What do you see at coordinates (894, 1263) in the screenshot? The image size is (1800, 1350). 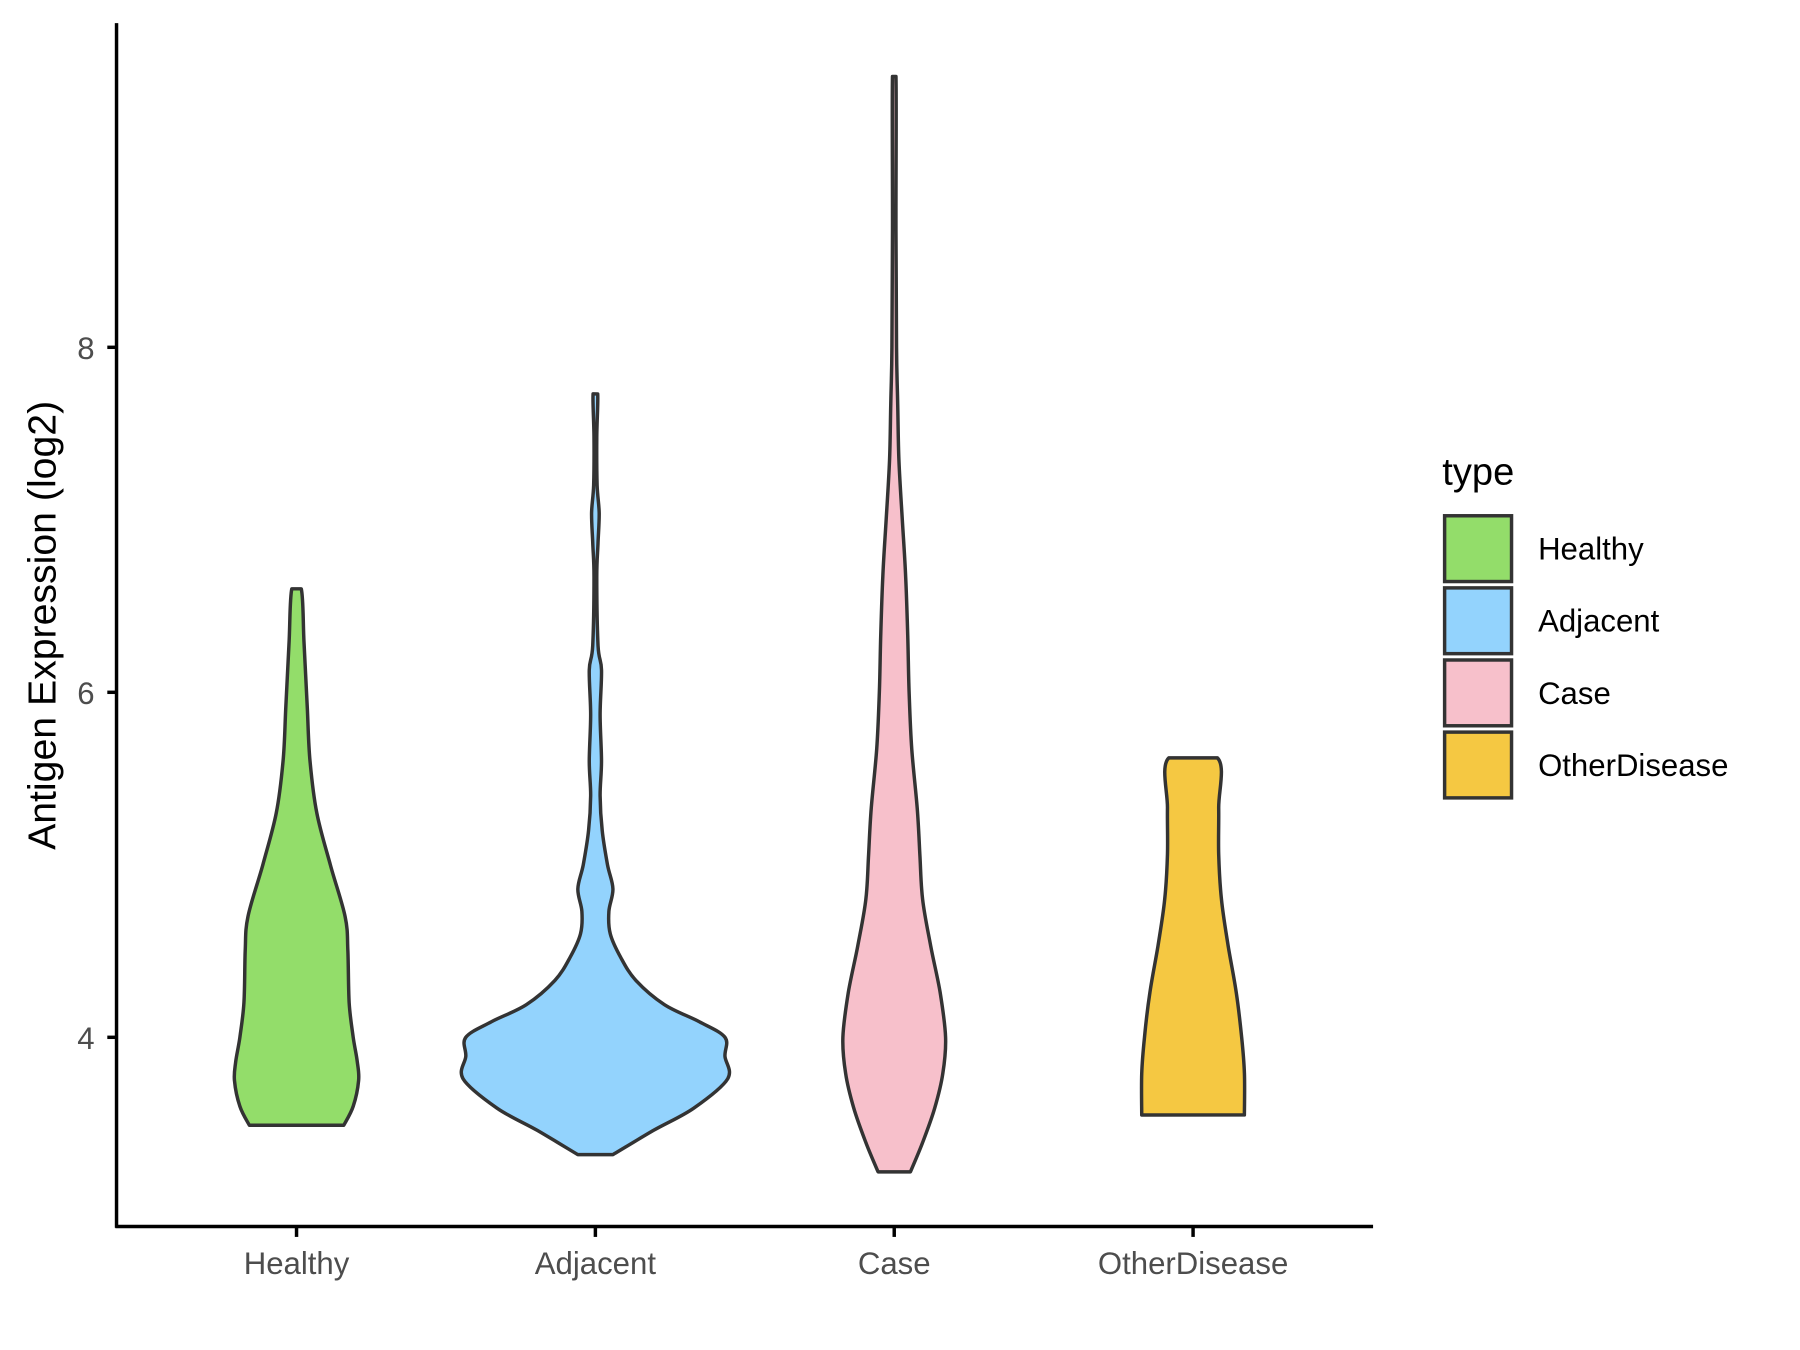 I see `x-tick-label: Case` at bounding box center [894, 1263].